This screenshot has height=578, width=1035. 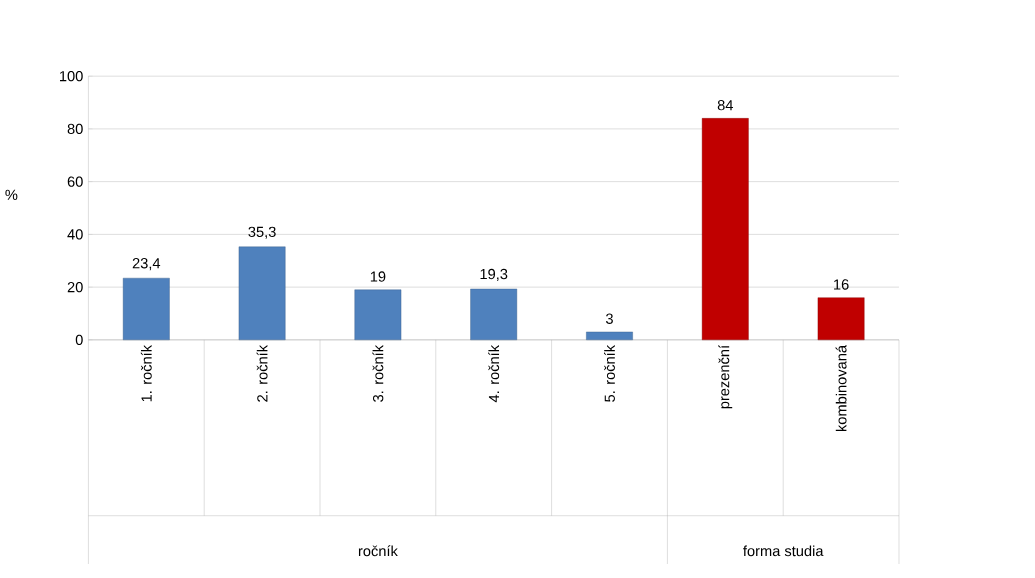 I want to click on x-tick-label: 4. ročník, so click(x=494, y=373).